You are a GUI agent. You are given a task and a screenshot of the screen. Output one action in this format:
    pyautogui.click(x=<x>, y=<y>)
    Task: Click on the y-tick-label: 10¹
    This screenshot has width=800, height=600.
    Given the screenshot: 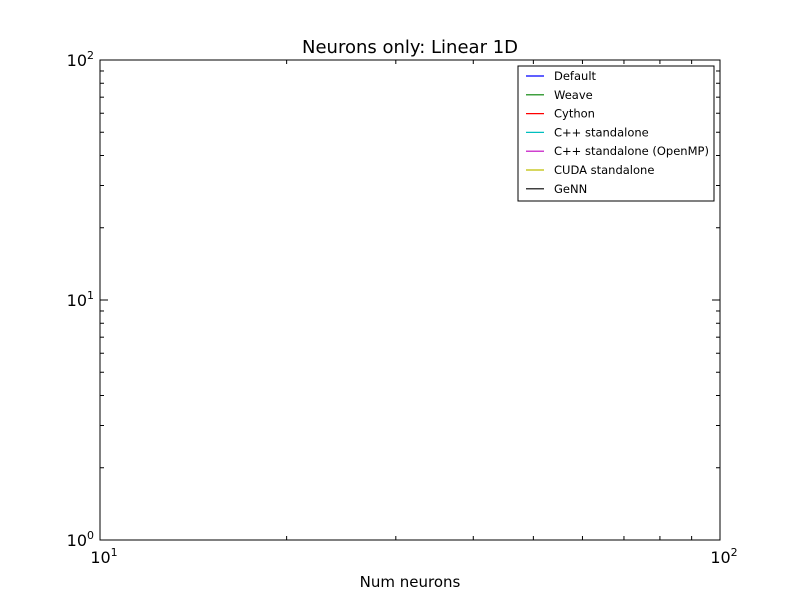 What is the action you would take?
    pyautogui.click(x=80, y=299)
    